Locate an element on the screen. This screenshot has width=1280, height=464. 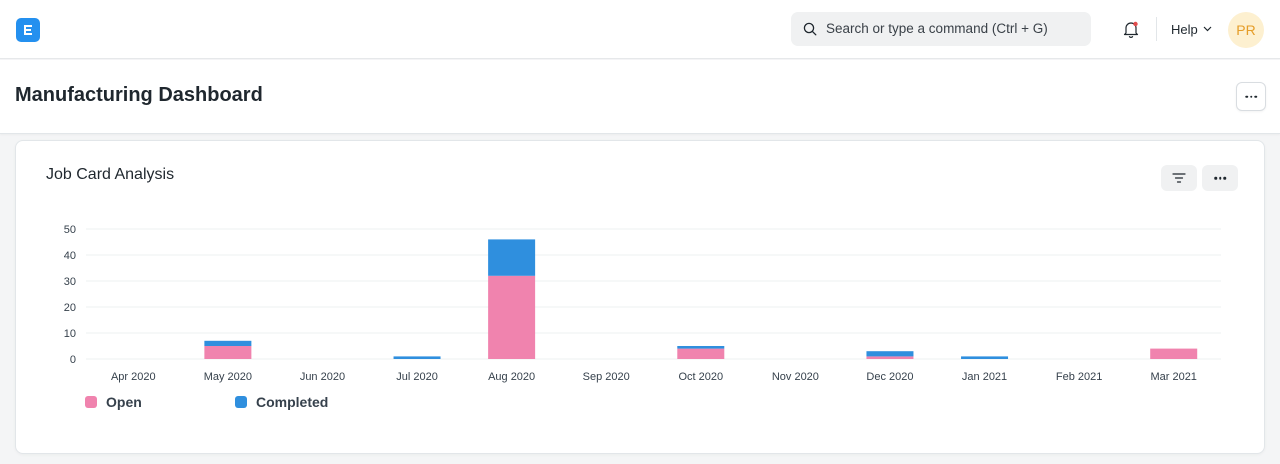
y-tick-label: 0 is located at coordinates (73, 360).